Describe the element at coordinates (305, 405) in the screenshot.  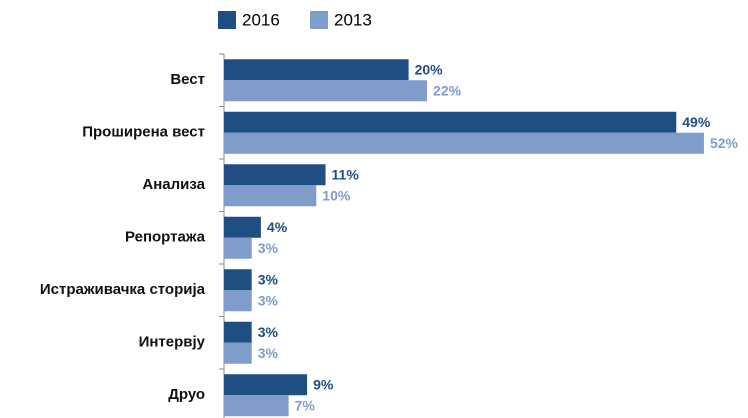
I see `value-label: 7%` at that location.